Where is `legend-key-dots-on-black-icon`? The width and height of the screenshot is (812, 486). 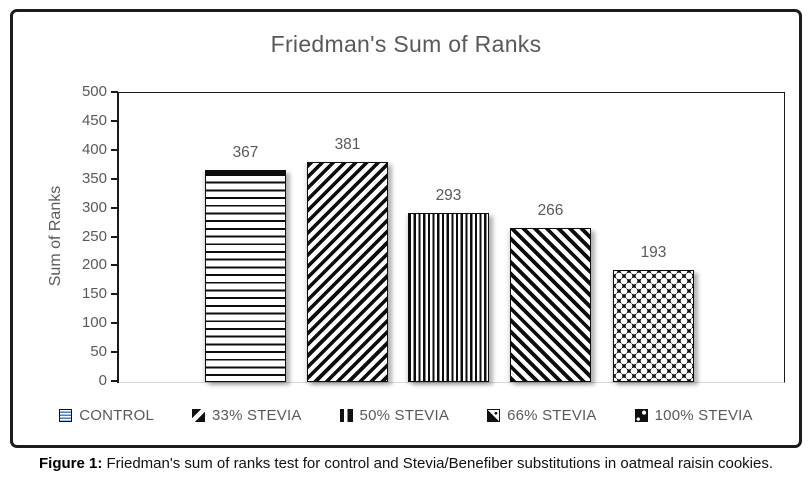 legend-key-dots-on-black-icon is located at coordinates (641, 415).